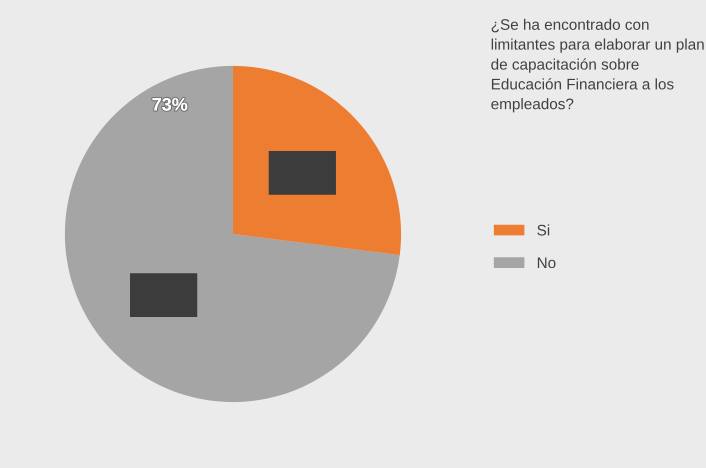 The height and width of the screenshot is (468, 706). What do you see at coordinates (170, 104) in the screenshot?
I see `data-label: 73%` at bounding box center [170, 104].